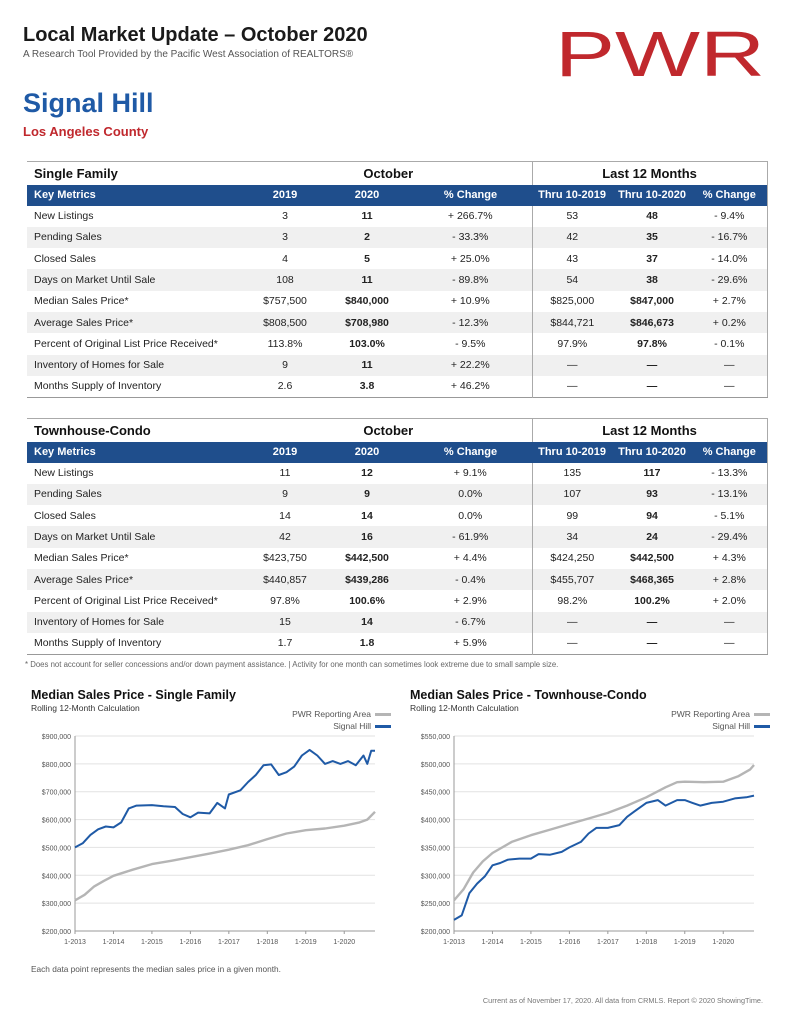 The image size is (791, 1024). Describe the element at coordinates (136, 237) in the screenshot. I see `cell-metric: Pending Sales` at that location.